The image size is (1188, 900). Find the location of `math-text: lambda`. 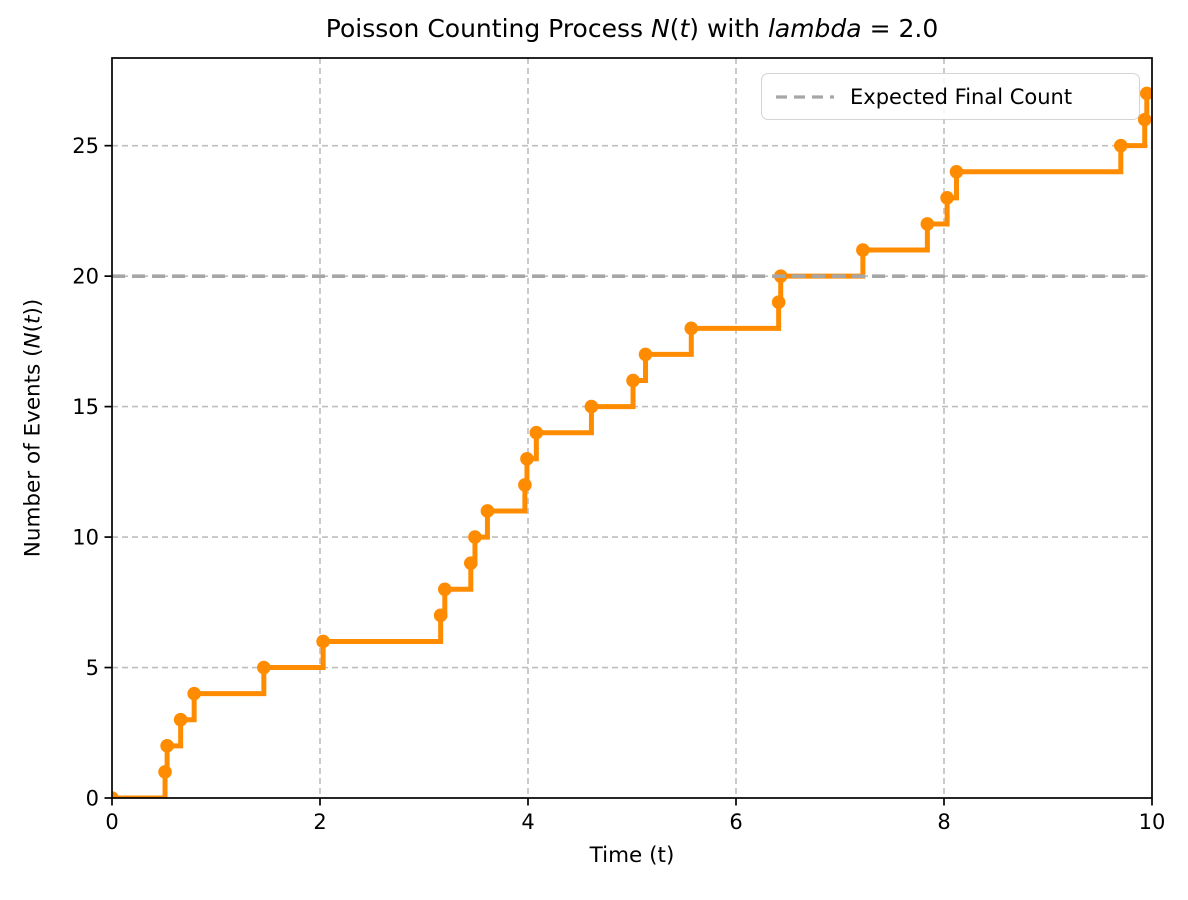

math-text: lambda is located at coordinates (814, 28).